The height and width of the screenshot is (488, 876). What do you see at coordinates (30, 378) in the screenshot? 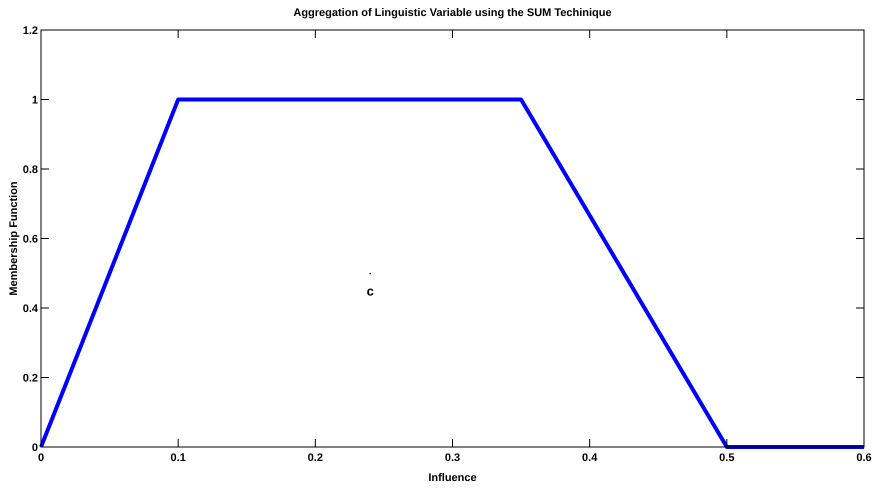
I see `y-tick-label: 0.2` at bounding box center [30, 378].